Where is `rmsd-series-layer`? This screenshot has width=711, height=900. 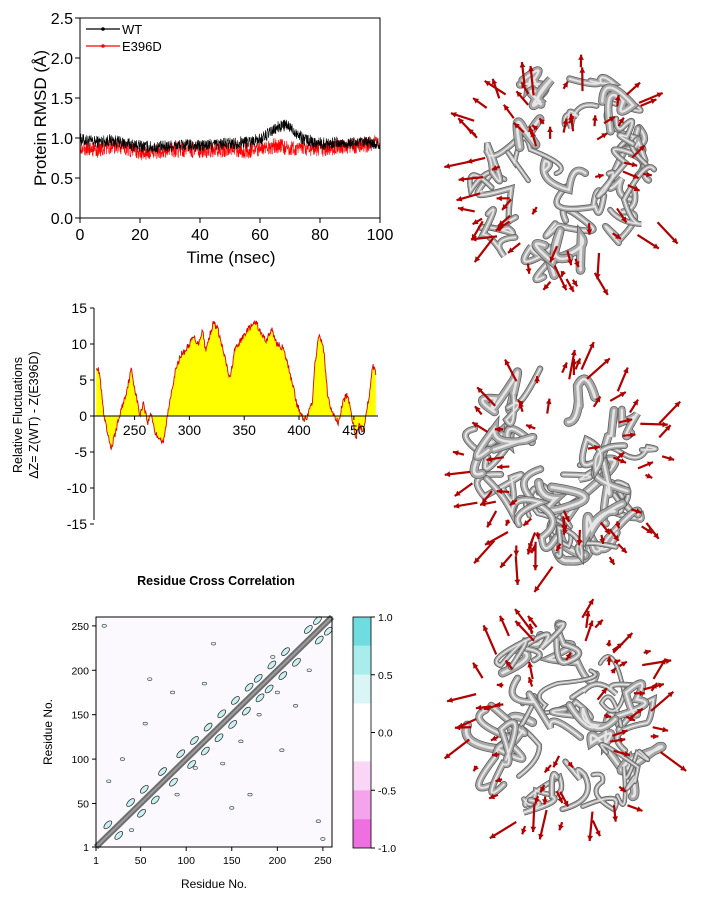
rmsd-series-layer is located at coordinates (230, 140).